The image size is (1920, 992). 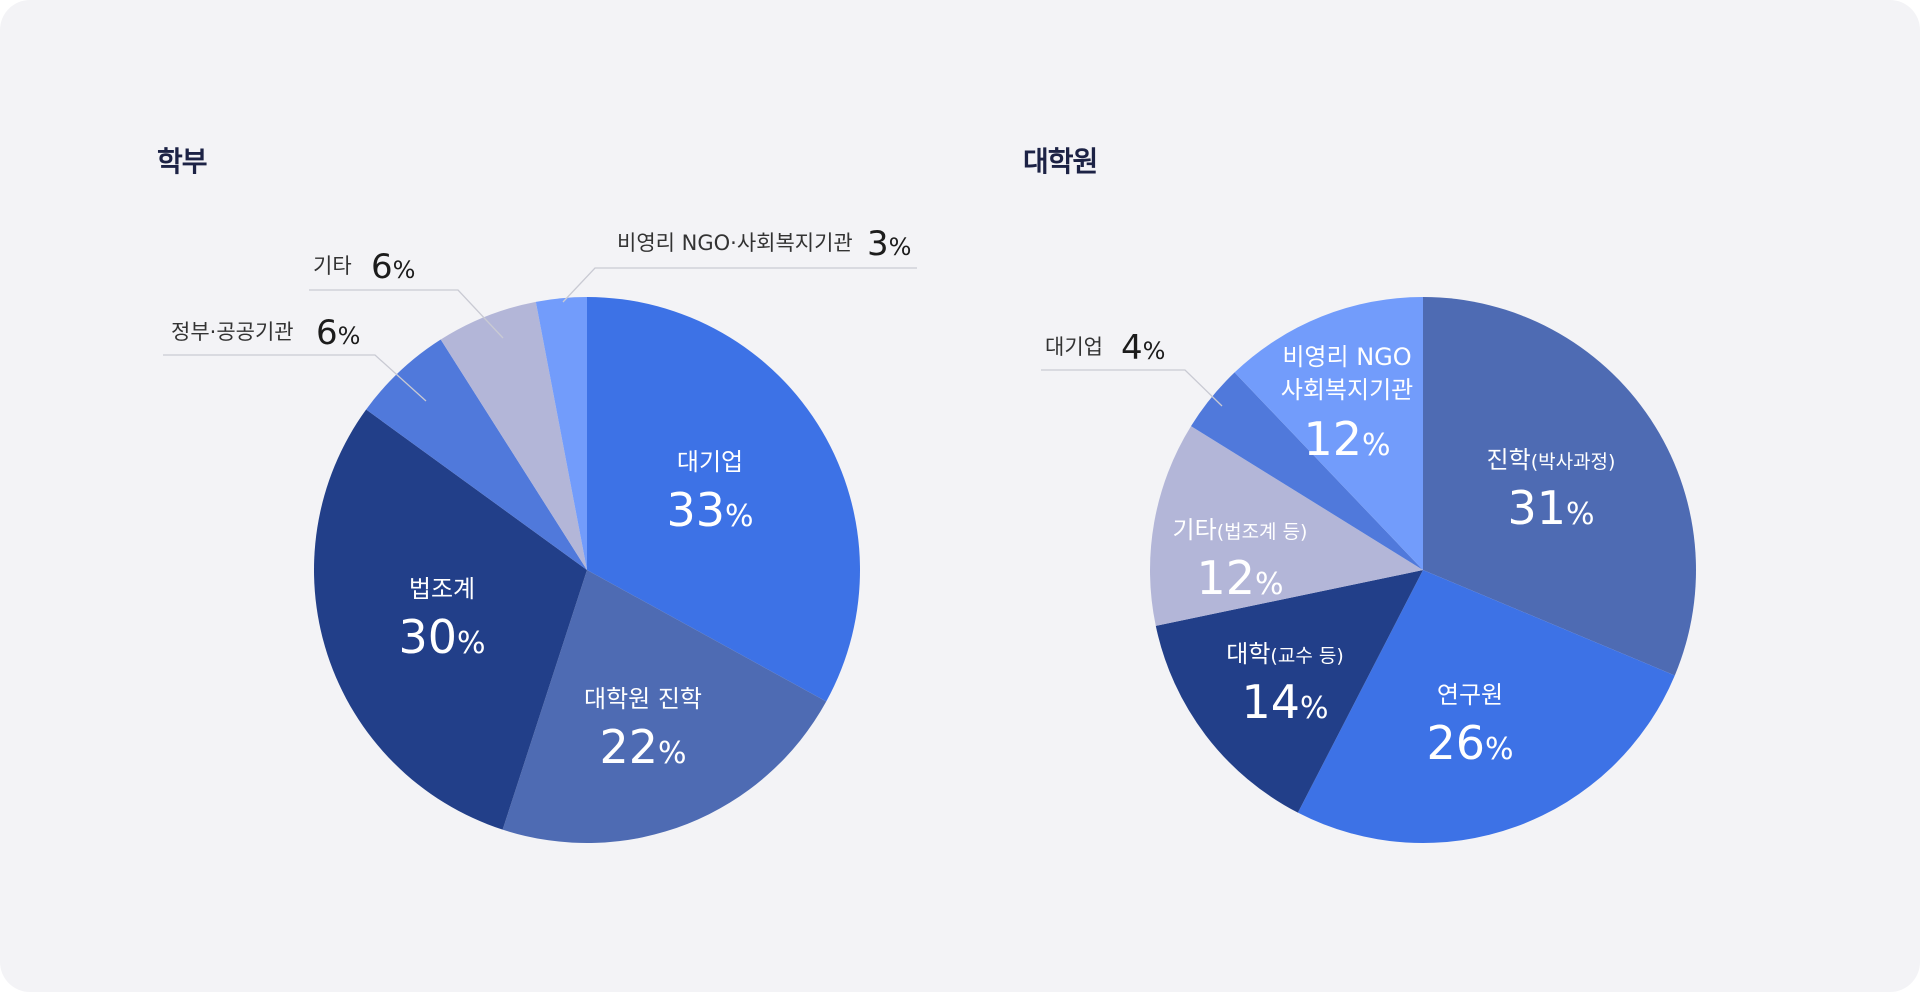 What do you see at coordinates (710, 462) in the screenshot?
I see `slice-label: 대기업` at bounding box center [710, 462].